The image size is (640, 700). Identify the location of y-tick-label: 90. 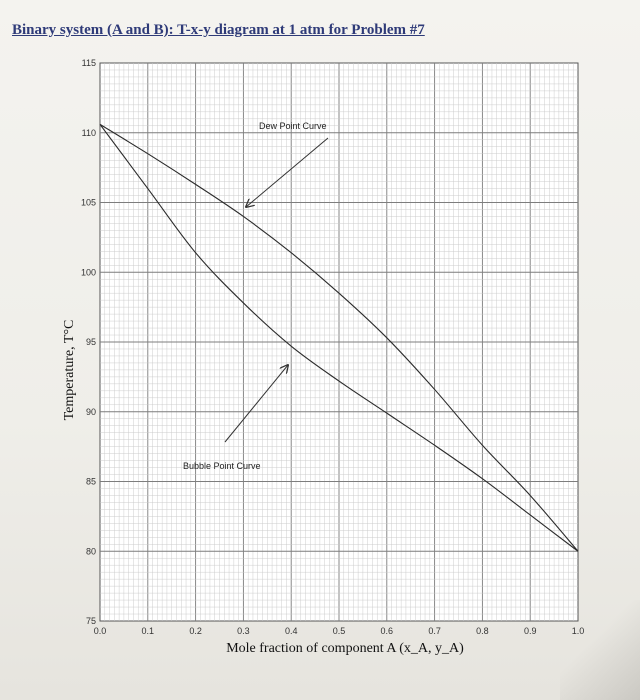
(91, 412).